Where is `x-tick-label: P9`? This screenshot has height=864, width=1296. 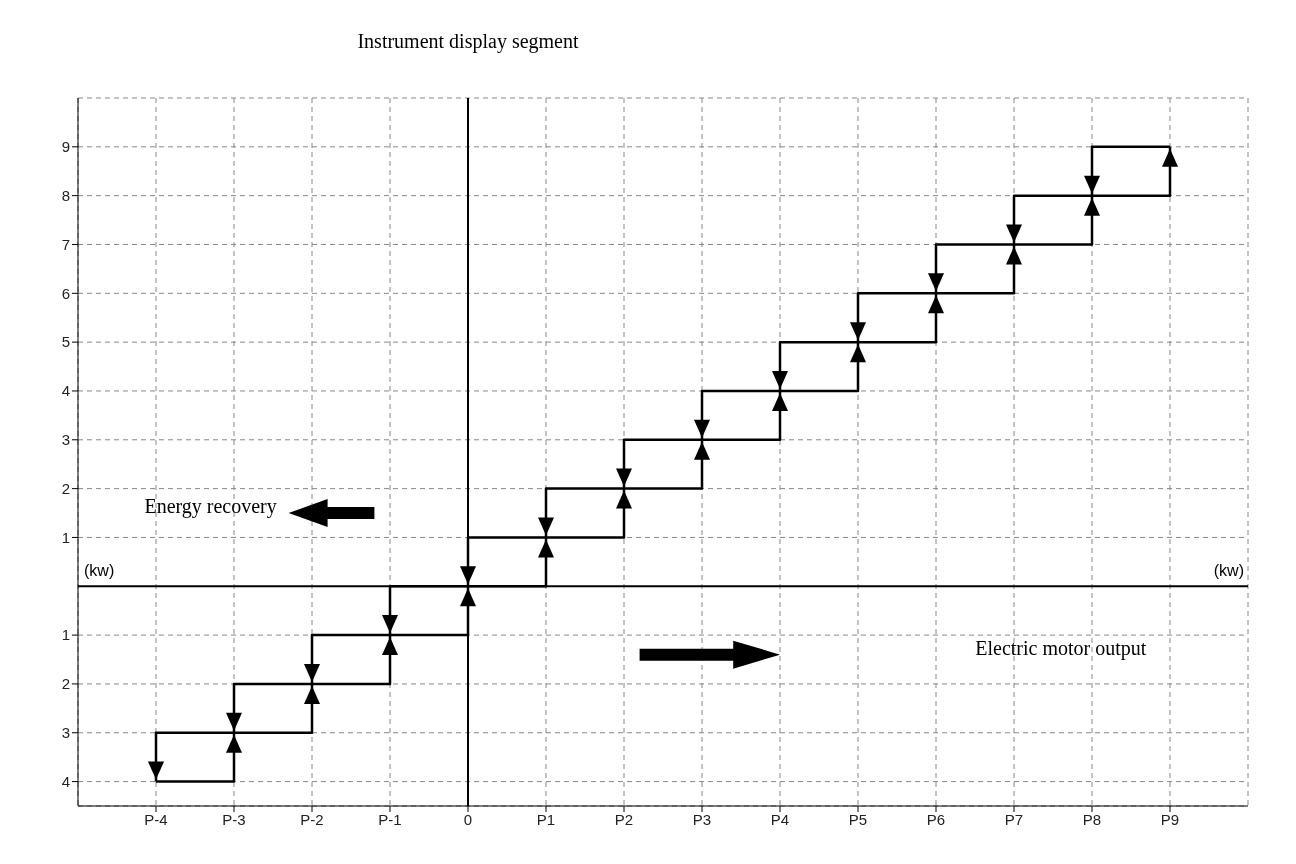 x-tick-label: P9 is located at coordinates (1170, 819).